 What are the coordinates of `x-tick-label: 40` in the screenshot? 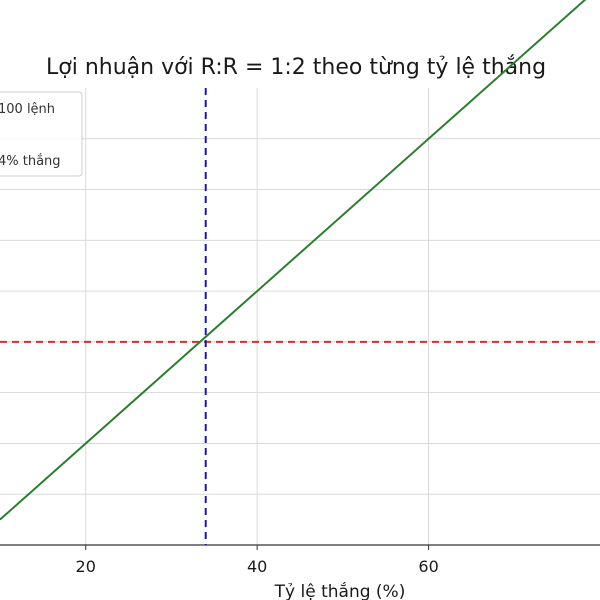 It's located at (257, 566).